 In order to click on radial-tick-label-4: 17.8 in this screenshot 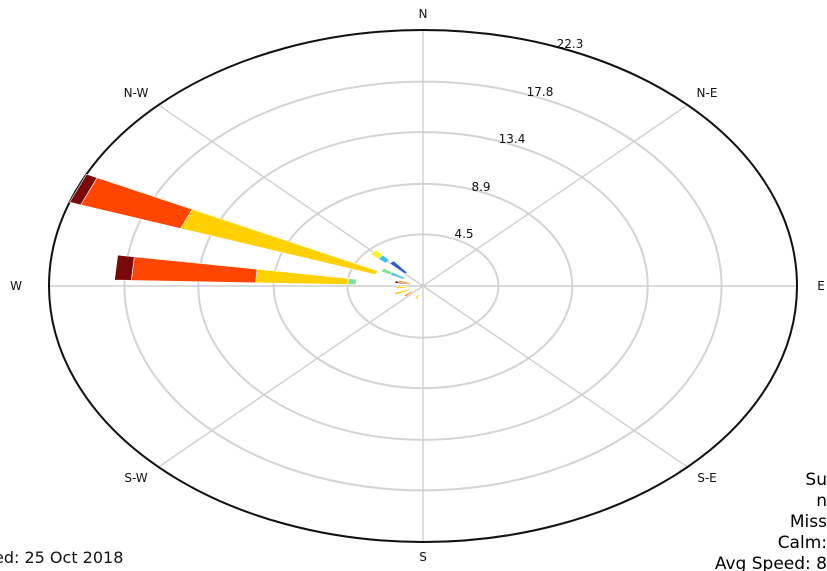, I will do `click(540, 92)`.